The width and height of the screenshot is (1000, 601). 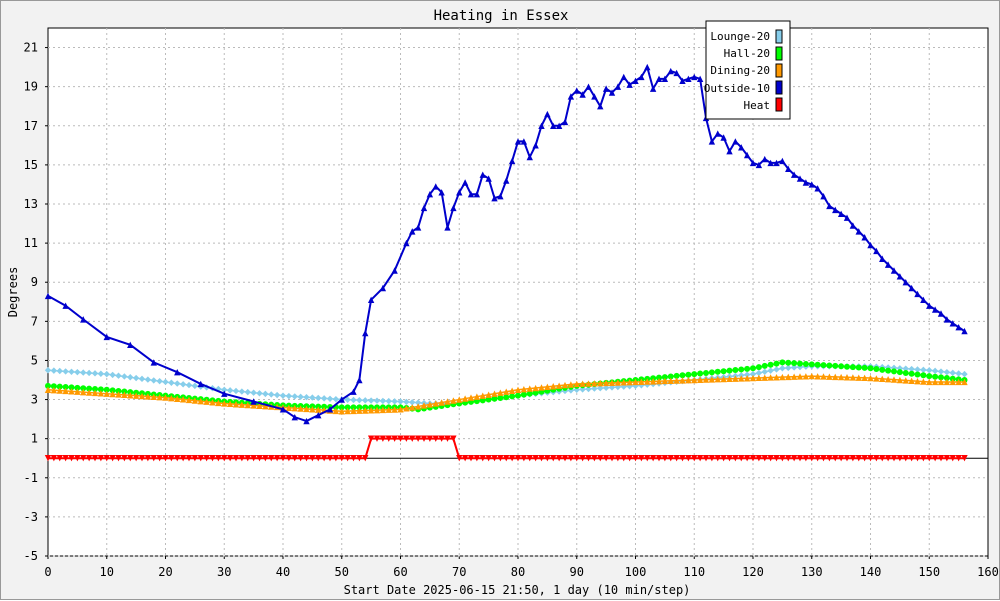 I want to click on series-heat, so click(x=506, y=448).